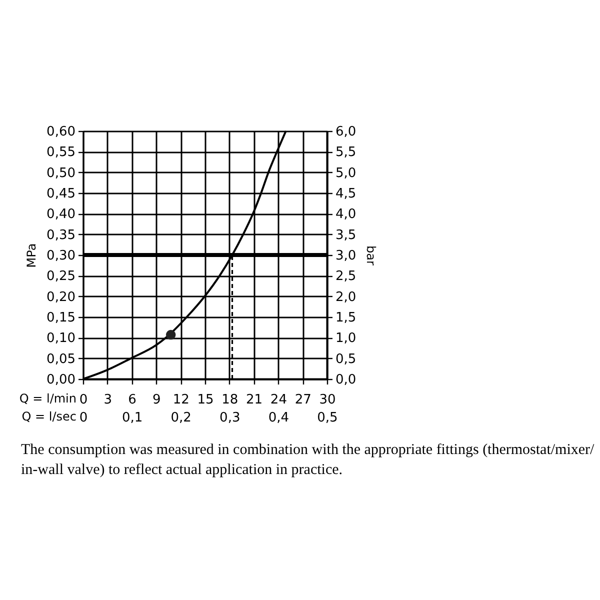 The width and height of the screenshot is (600, 600). What do you see at coordinates (346, 235) in the screenshot?
I see `y2-tick-label: 3,5` at bounding box center [346, 235].